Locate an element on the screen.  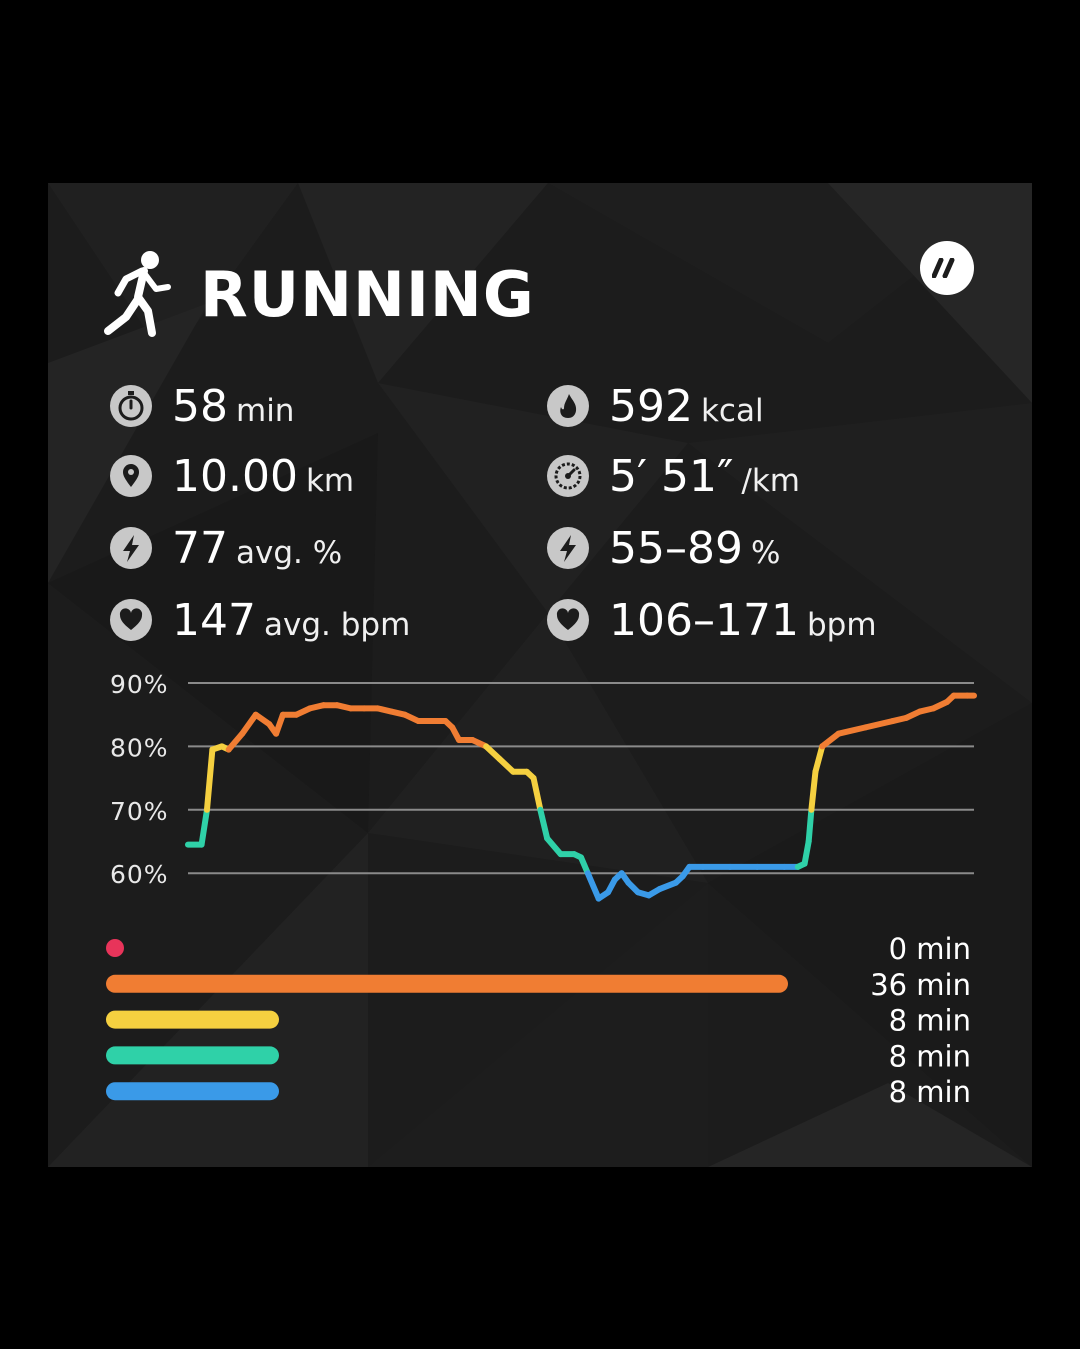
stat-unit: avg. bpm is located at coordinates (337, 625).